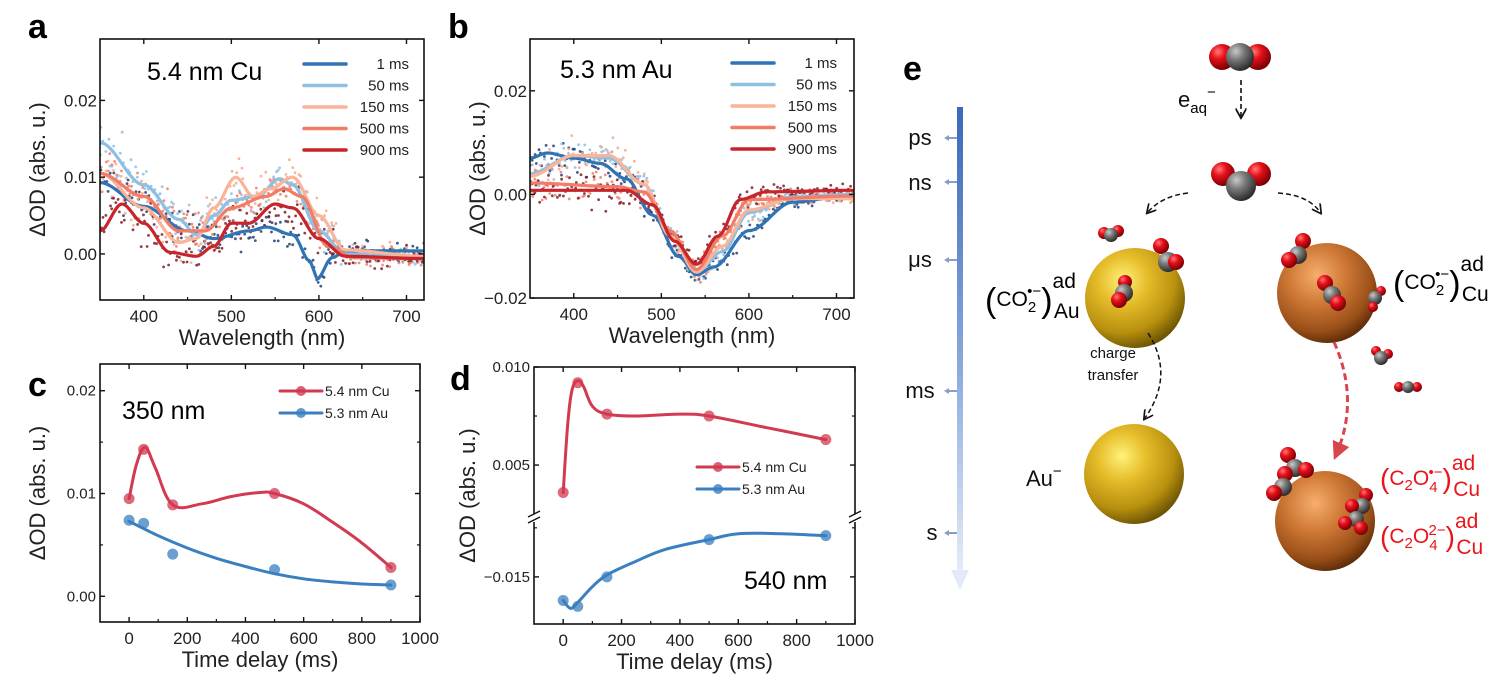 Image resolution: width=1500 pixels, height=677 pixels. What do you see at coordinates (1134, 474) in the screenshot?
I see `au-anion-nanoparticle-icon` at bounding box center [1134, 474].